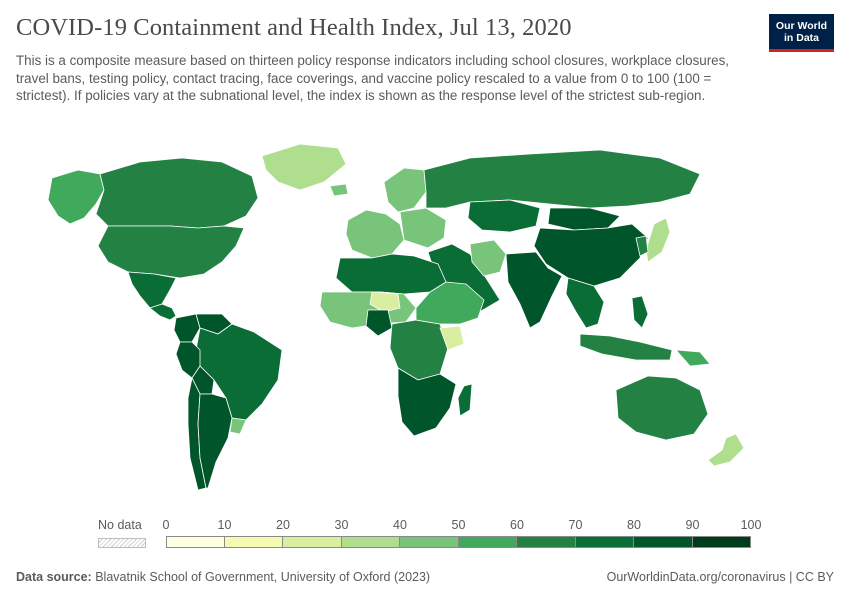 This screenshot has height=600, width=850. I want to click on region-iceland, so click(339, 190).